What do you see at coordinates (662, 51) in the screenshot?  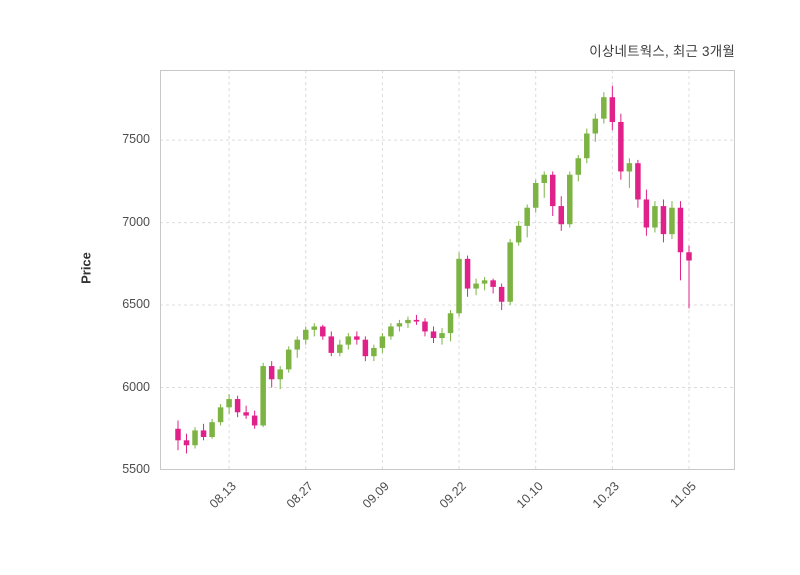 I see `chart-title: 이상네트웍스, 최근 3개월` at bounding box center [662, 51].